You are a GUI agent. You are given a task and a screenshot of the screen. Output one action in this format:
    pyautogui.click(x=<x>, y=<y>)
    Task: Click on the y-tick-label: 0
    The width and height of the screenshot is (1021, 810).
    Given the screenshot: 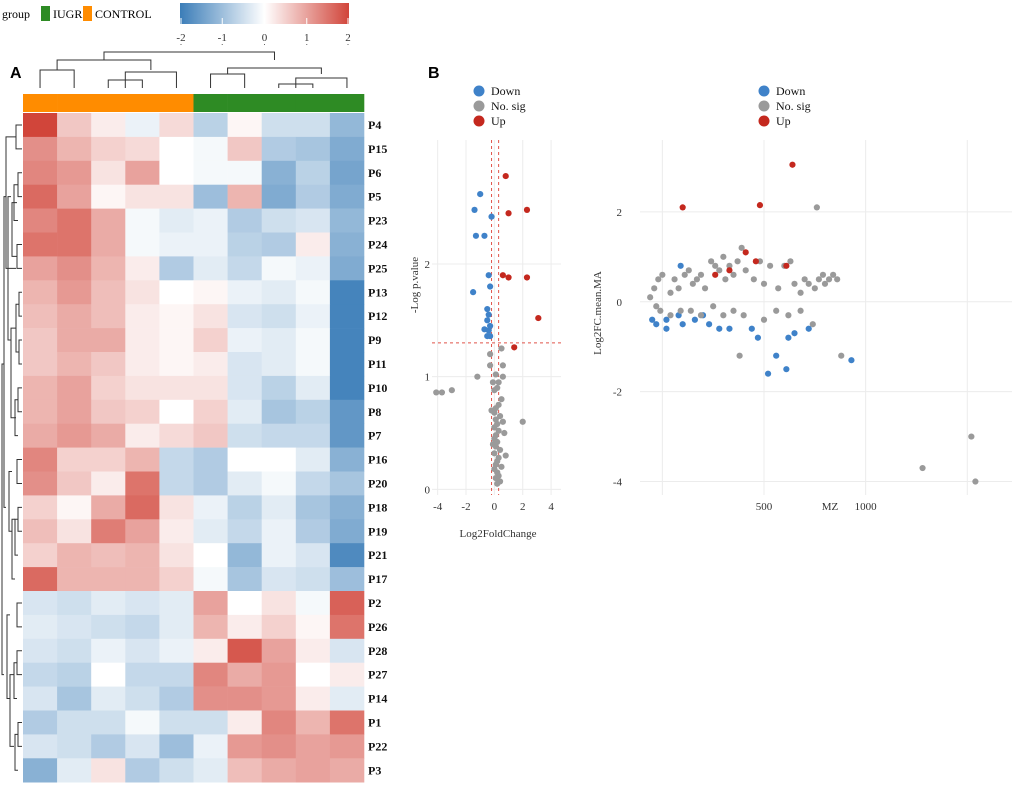 What is the action you would take?
    pyautogui.click(x=620, y=303)
    